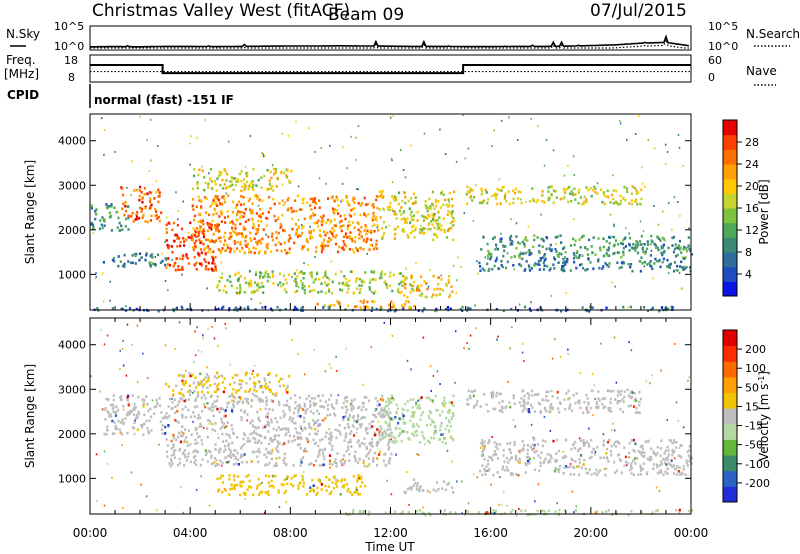 This screenshot has height=554, width=800. What do you see at coordinates (72, 478) in the screenshot?
I see `velocity-ytick-label: 1000` at bounding box center [72, 478].